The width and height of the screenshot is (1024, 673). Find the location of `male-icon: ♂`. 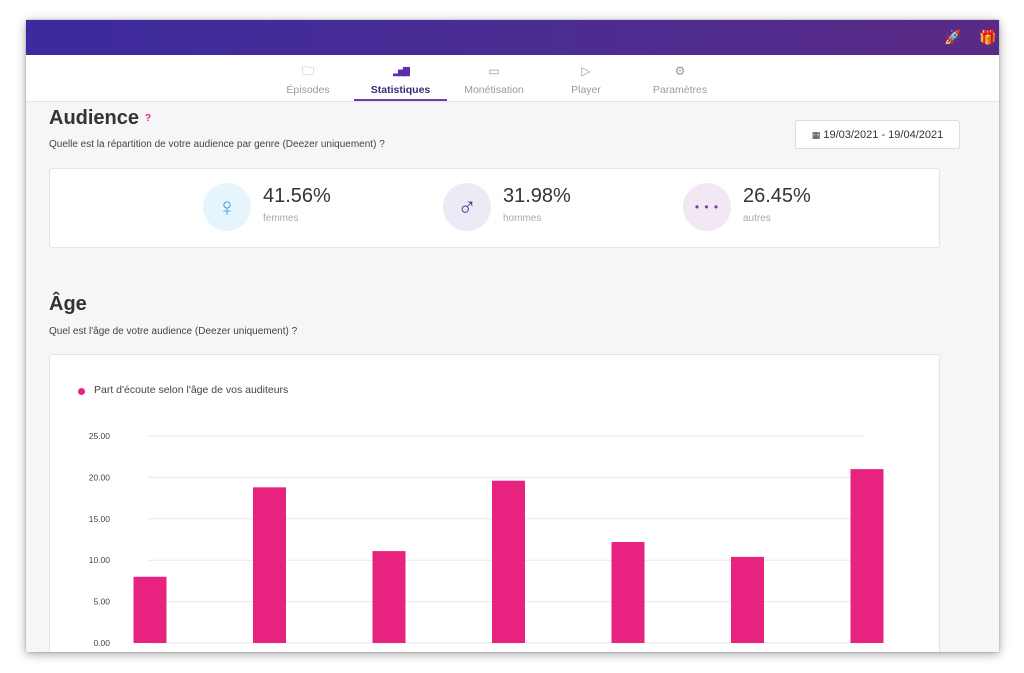

male-icon: ♂ is located at coordinates (467, 207).